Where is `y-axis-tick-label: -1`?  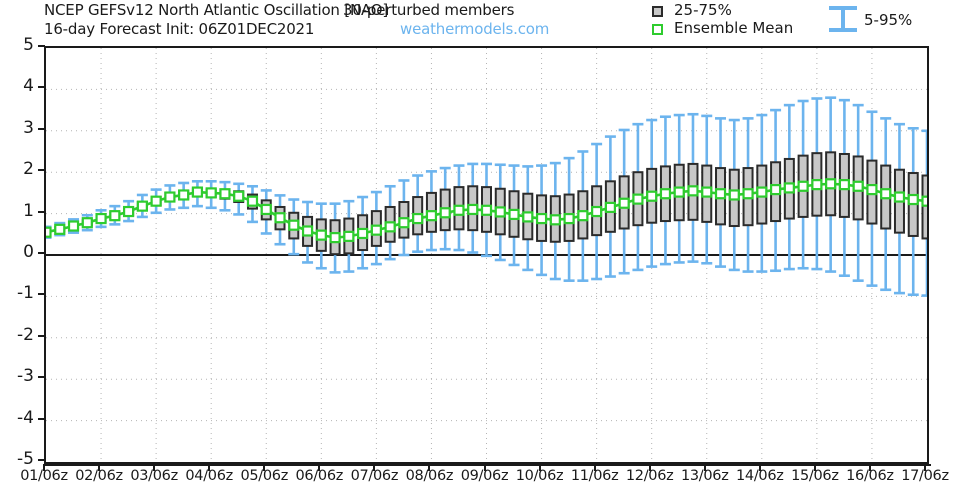 y-axis-tick-label: -1 is located at coordinates (25, 293).